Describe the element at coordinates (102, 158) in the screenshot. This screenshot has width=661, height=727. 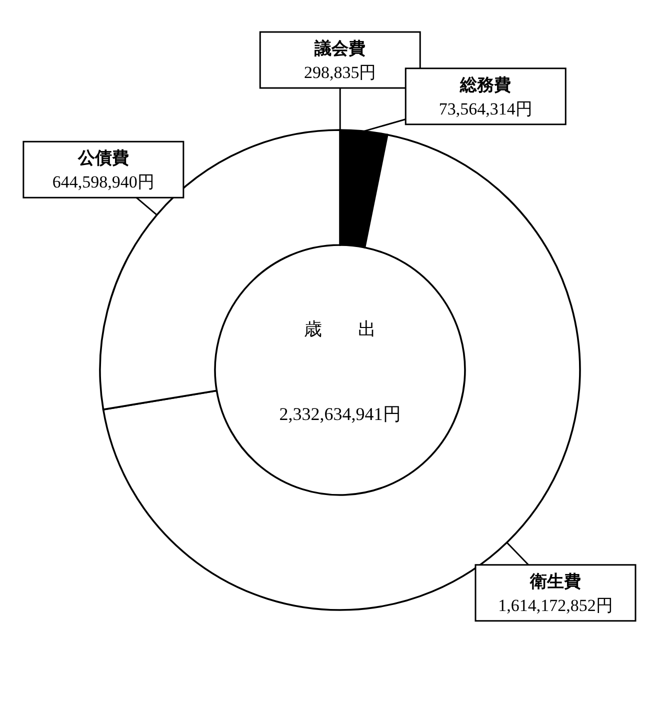
I see `slice-label: 公債費` at that location.